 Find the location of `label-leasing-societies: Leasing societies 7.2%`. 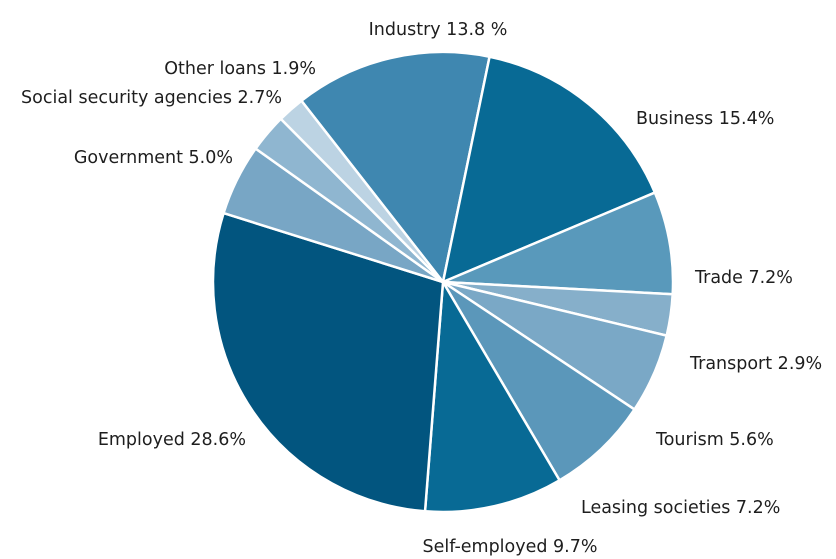

label-leasing-societies: Leasing societies 7.2% is located at coordinates (680, 508).